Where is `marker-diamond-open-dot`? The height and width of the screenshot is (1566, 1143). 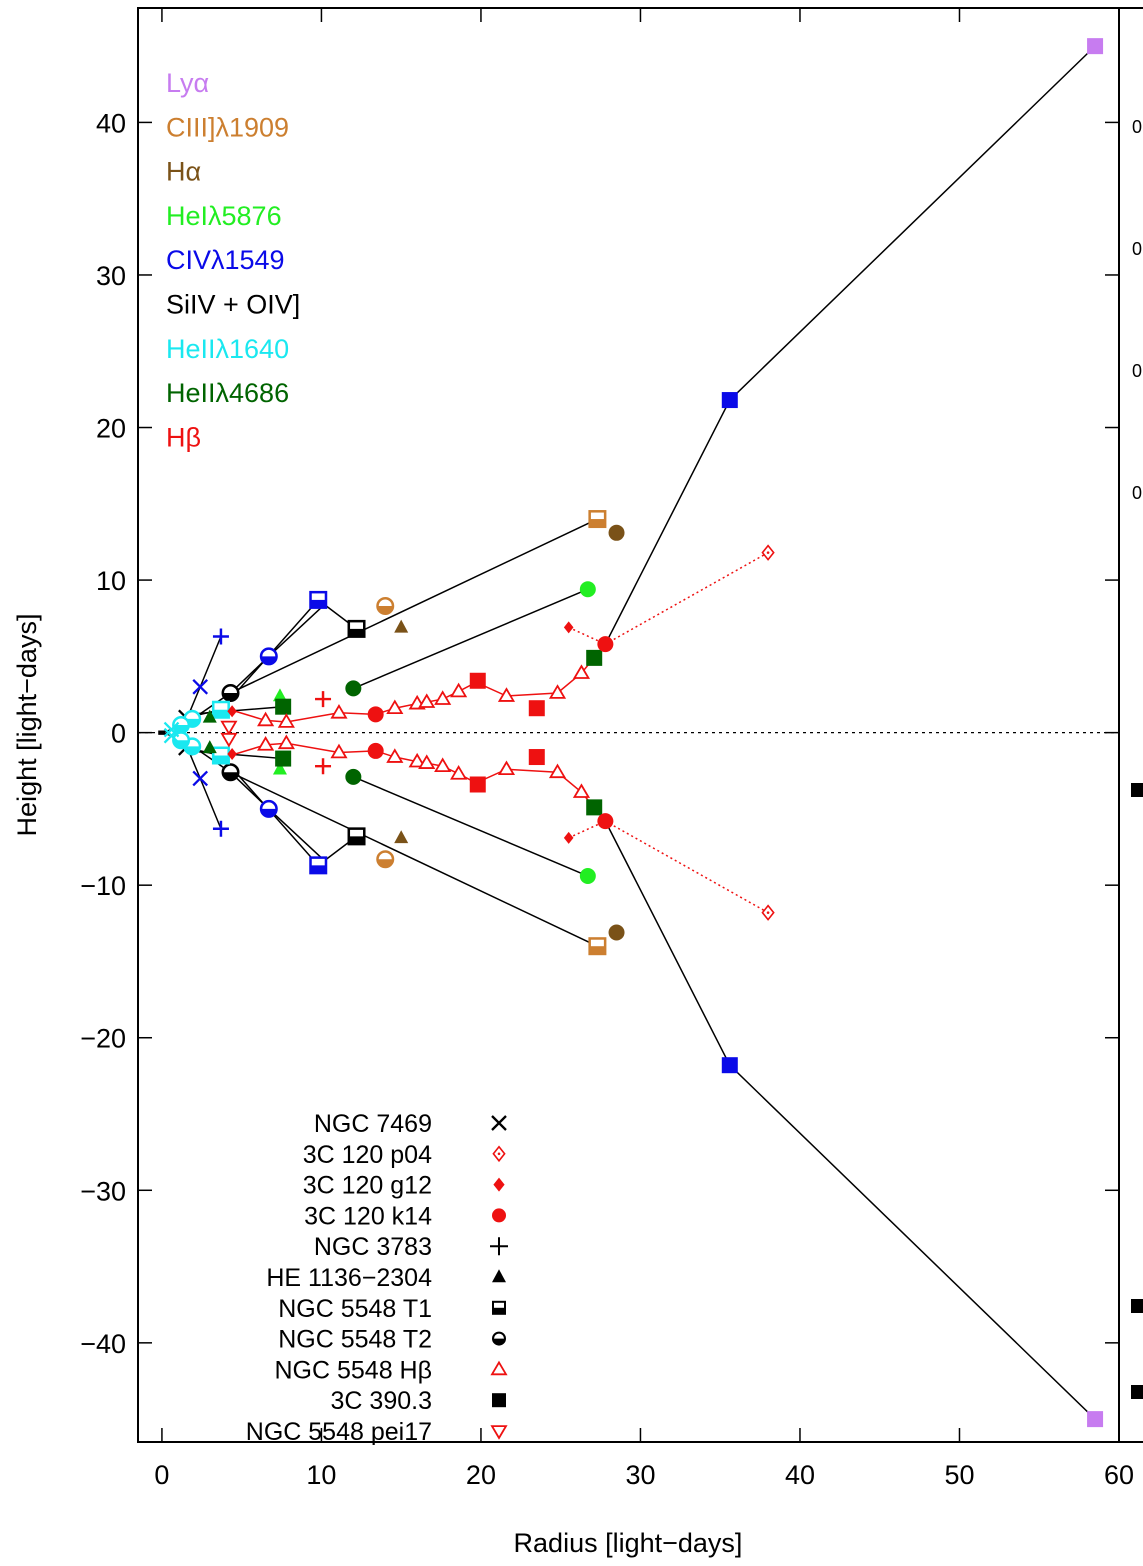 marker-diamond-open-dot is located at coordinates (499, 1154).